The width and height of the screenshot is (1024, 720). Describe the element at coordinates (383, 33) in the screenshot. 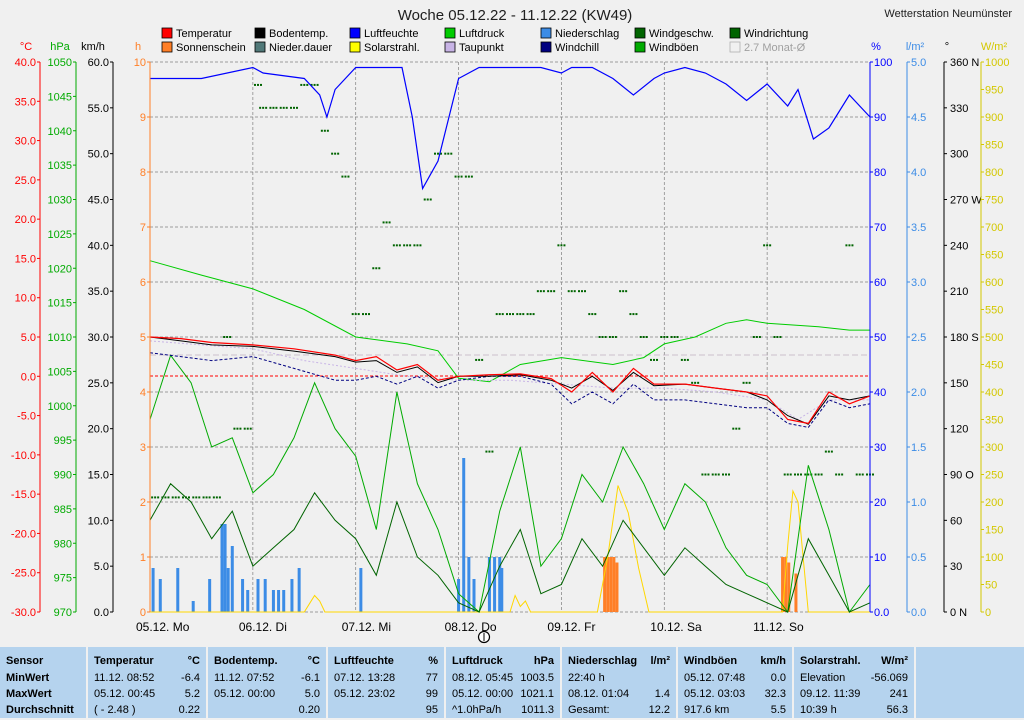

I see `legend-item: Luftfeuchte` at that location.